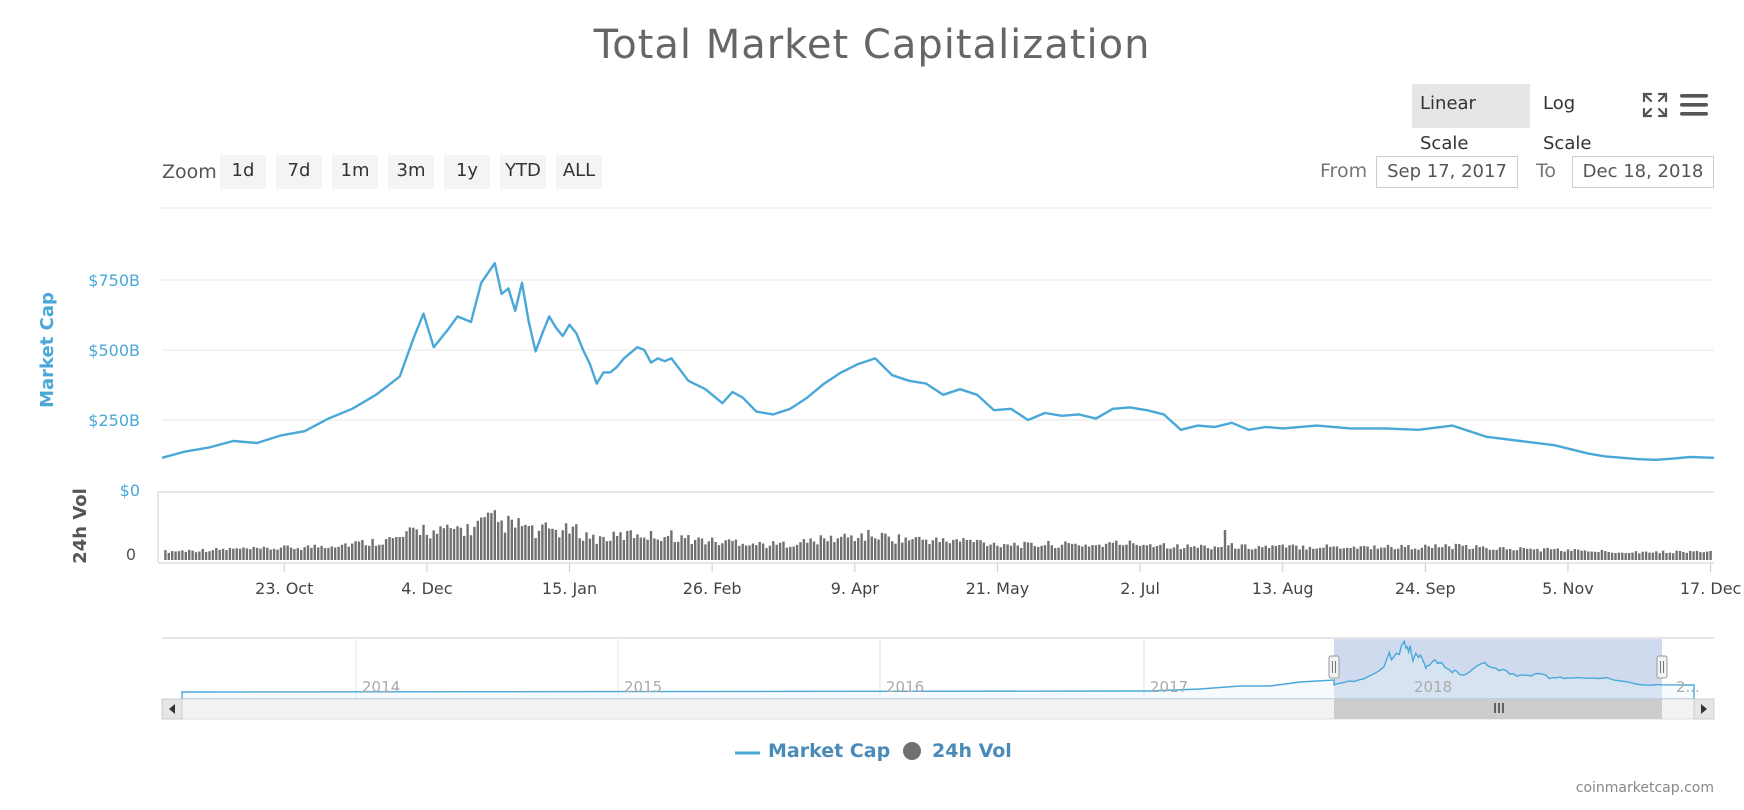 The width and height of the screenshot is (1744, 810). What do you see at coordinates (411, 172) in the screenshot?
I see `zoom-3m-button: 3m` at bounding box center [411, 172].